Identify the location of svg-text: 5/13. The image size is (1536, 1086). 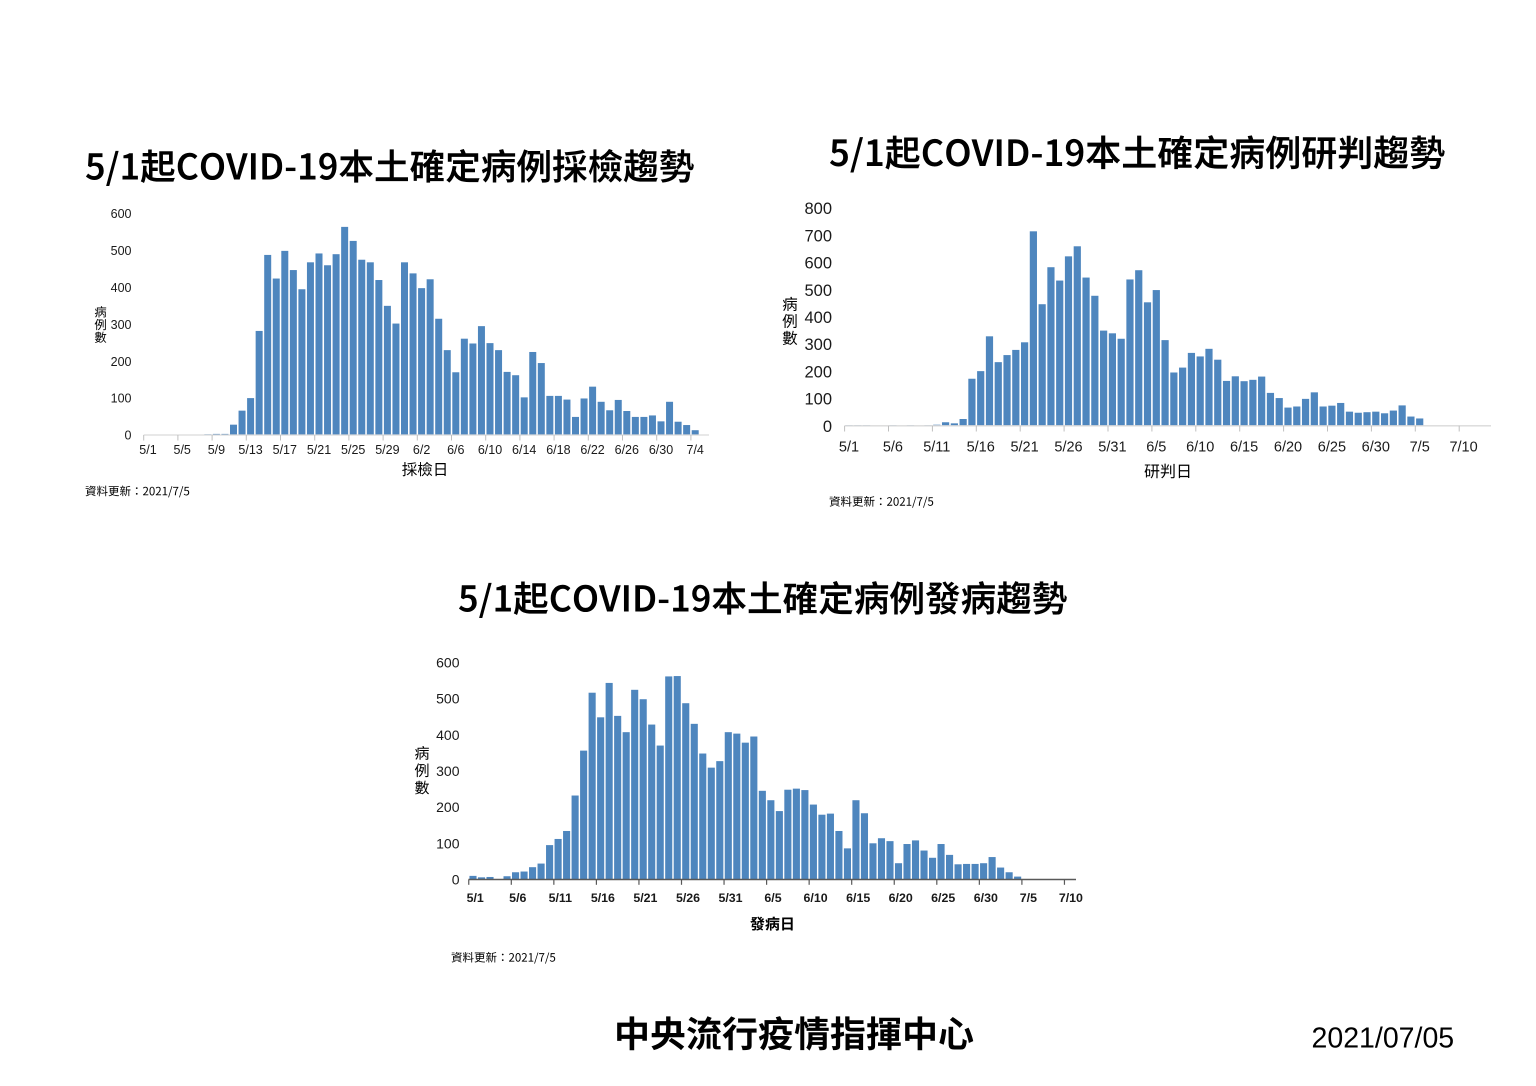
(250, 450).